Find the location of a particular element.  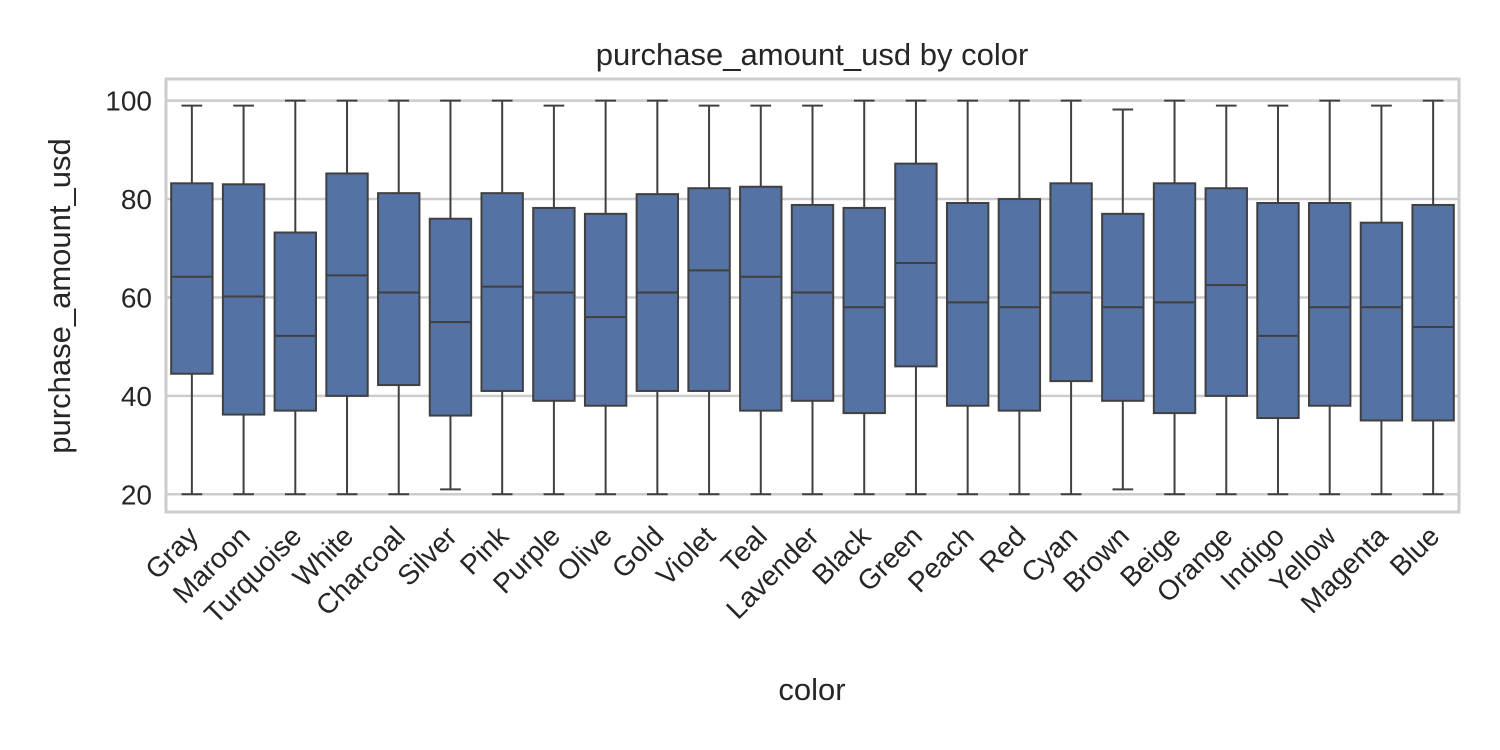

box-lavender is located at coordinates (812, 300).